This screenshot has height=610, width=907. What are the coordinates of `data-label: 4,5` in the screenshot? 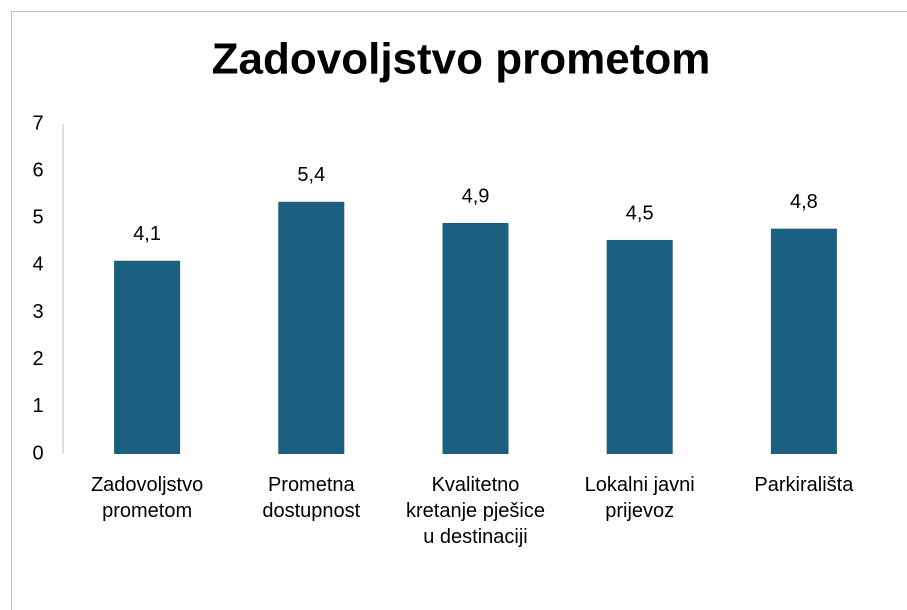 It's located at (640, 213).